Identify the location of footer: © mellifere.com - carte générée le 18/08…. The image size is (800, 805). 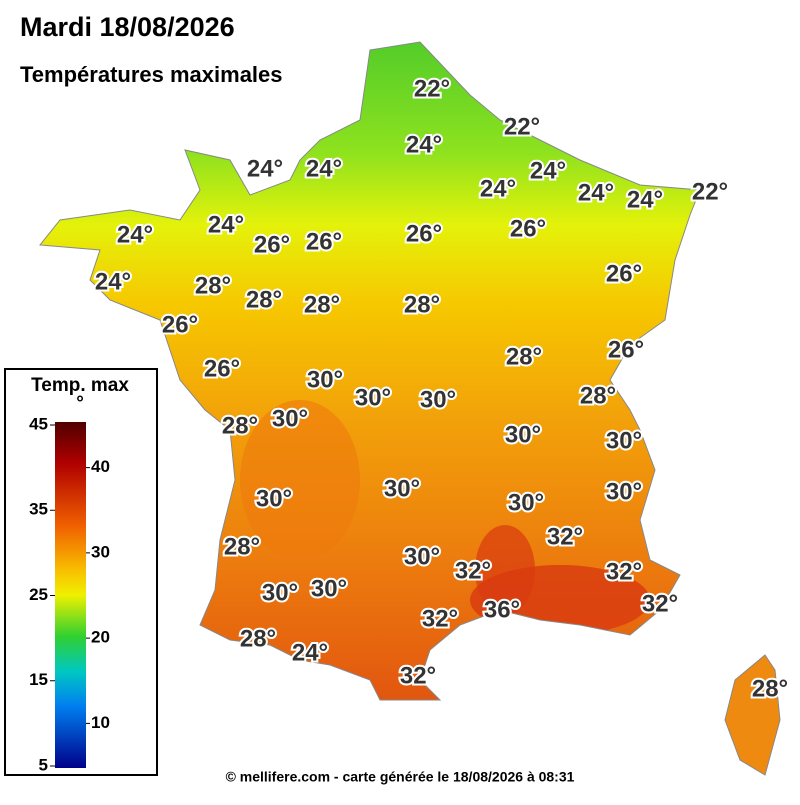
(400, 777).